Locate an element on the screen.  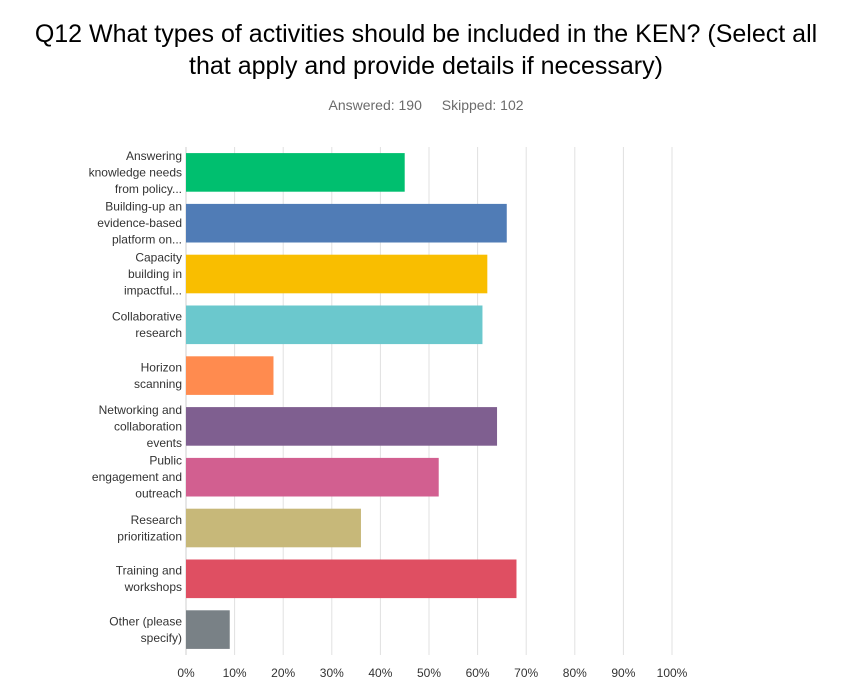
category-label-5: Networking and collaboration events is located at coordinates (140, 426).